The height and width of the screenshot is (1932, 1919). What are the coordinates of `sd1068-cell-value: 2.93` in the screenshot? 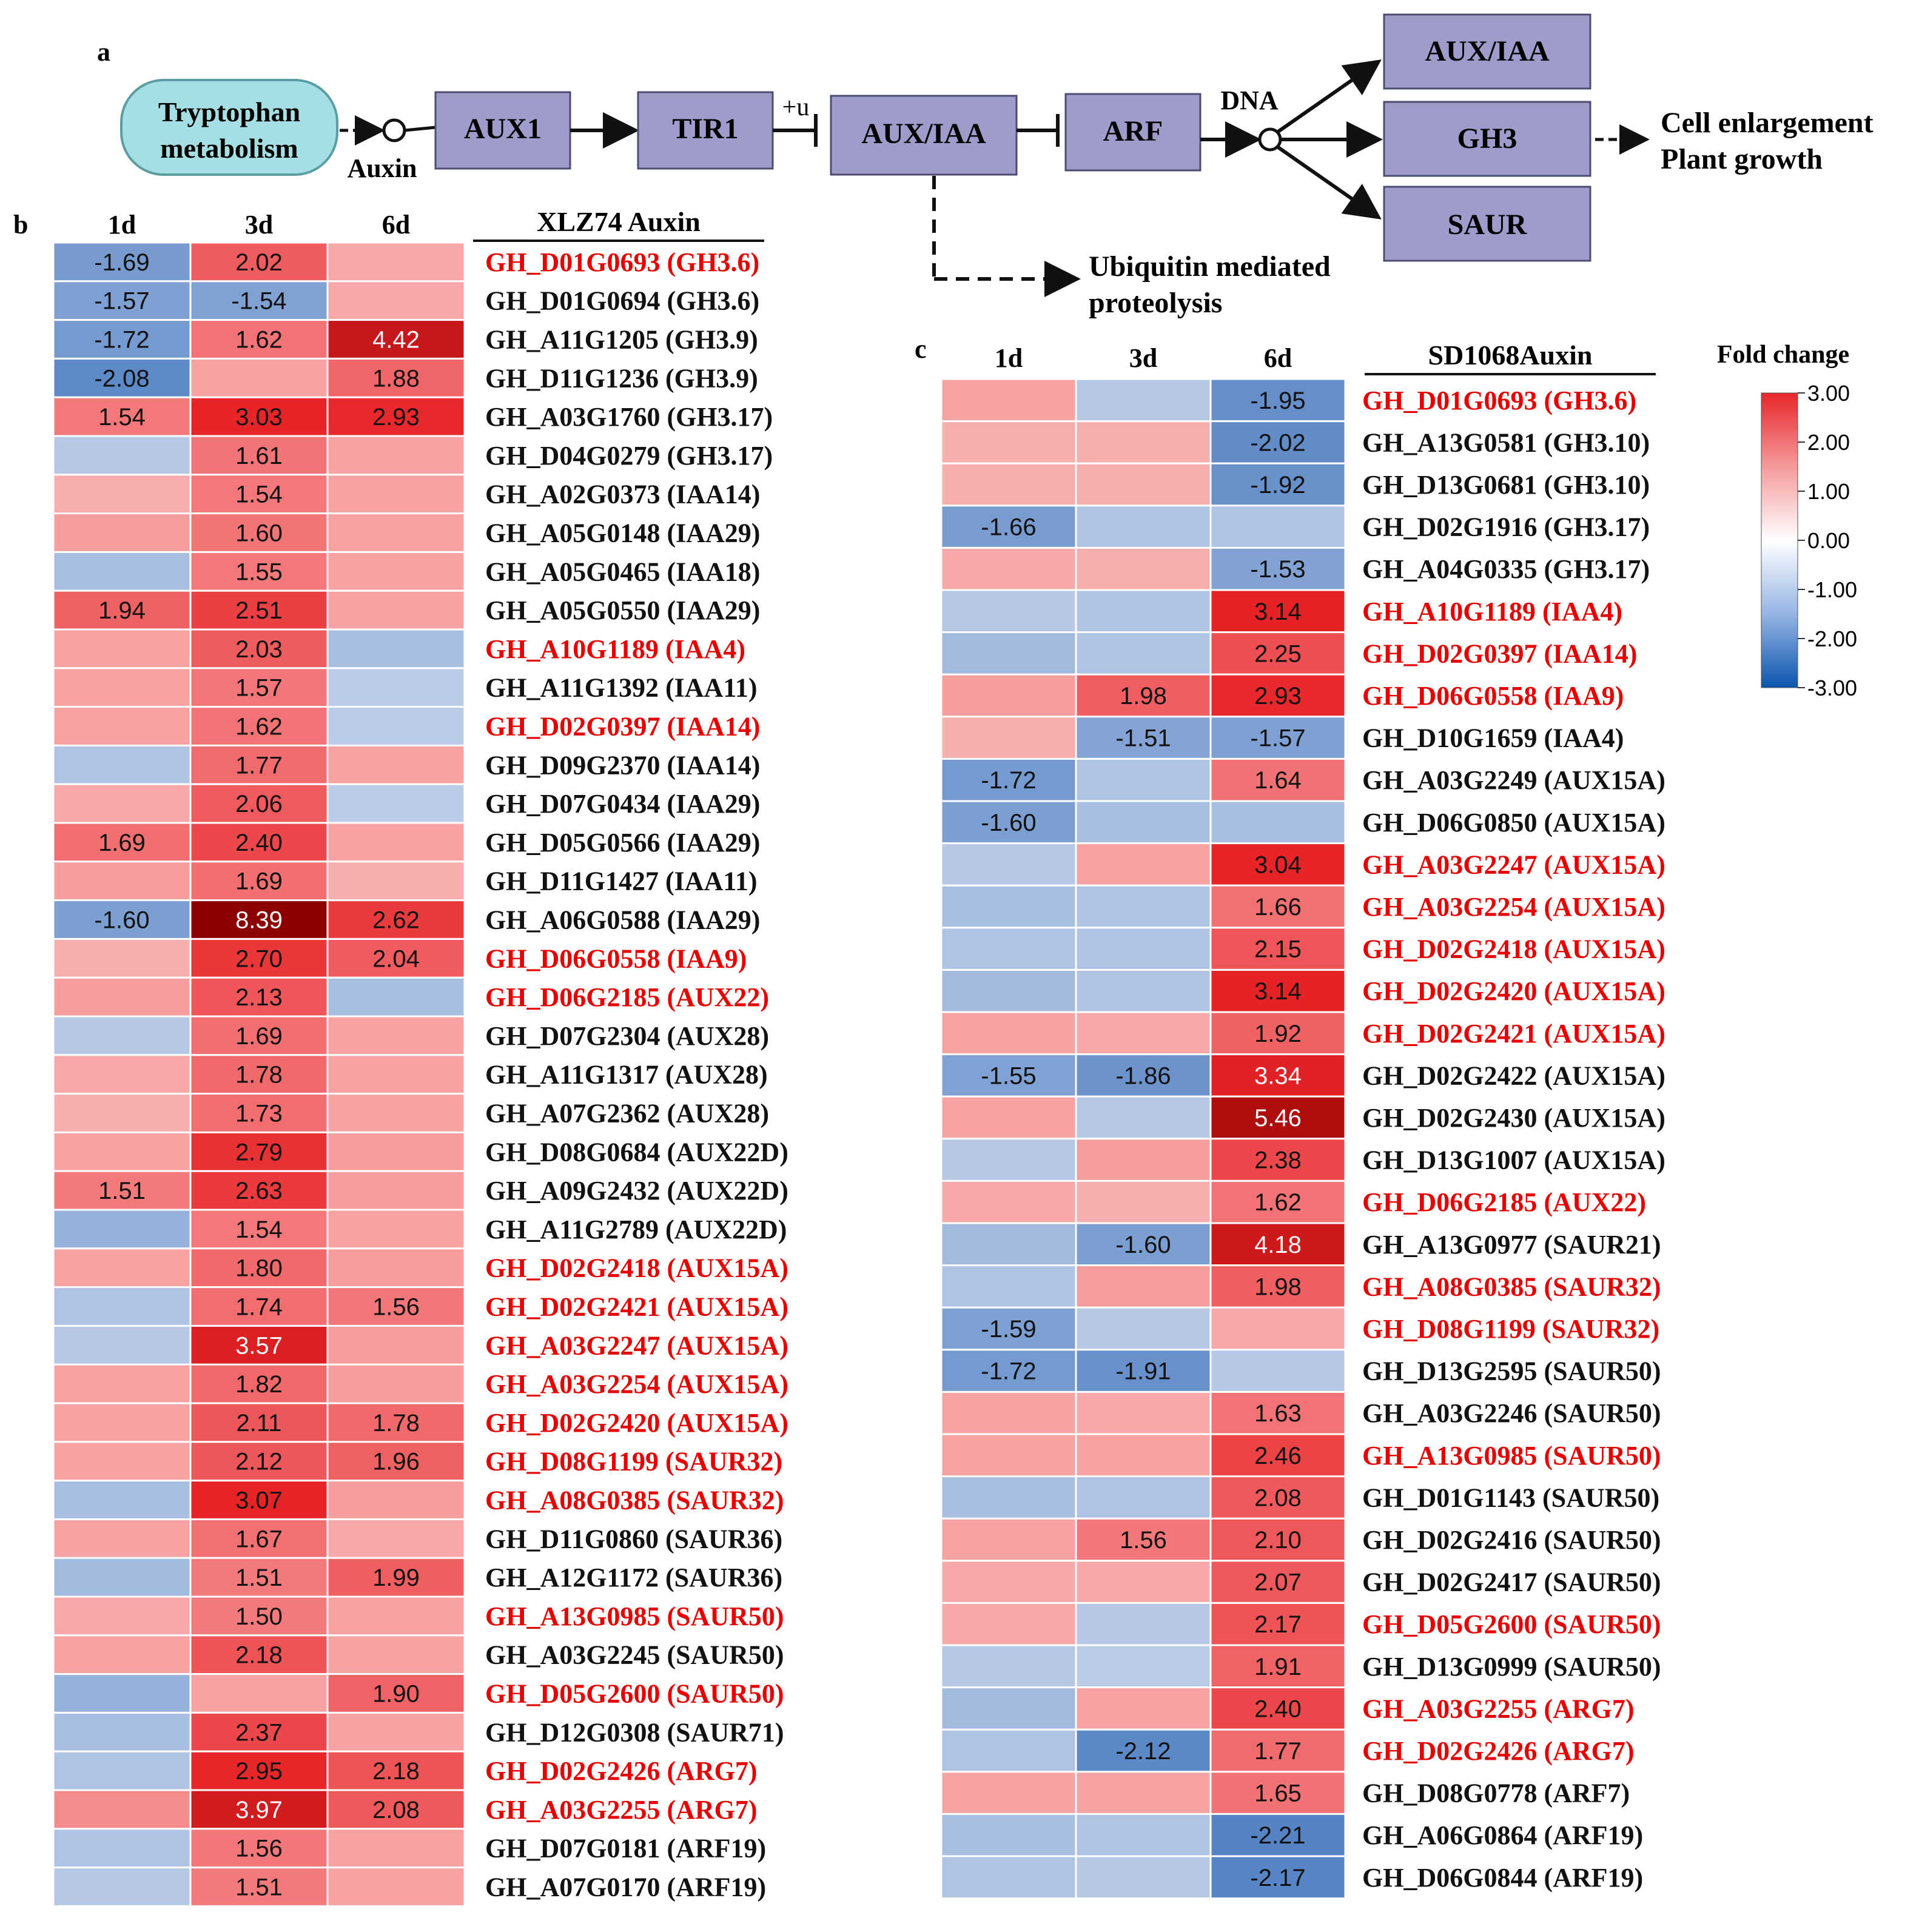 It's located at (1278, 696).